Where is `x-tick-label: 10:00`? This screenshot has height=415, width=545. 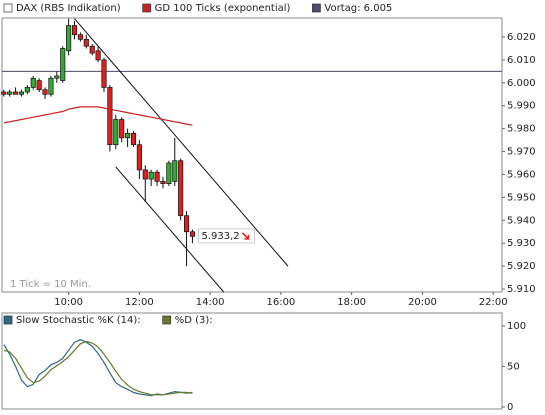 x-tick-label: 10:00 is located at coordinates (68, 302).